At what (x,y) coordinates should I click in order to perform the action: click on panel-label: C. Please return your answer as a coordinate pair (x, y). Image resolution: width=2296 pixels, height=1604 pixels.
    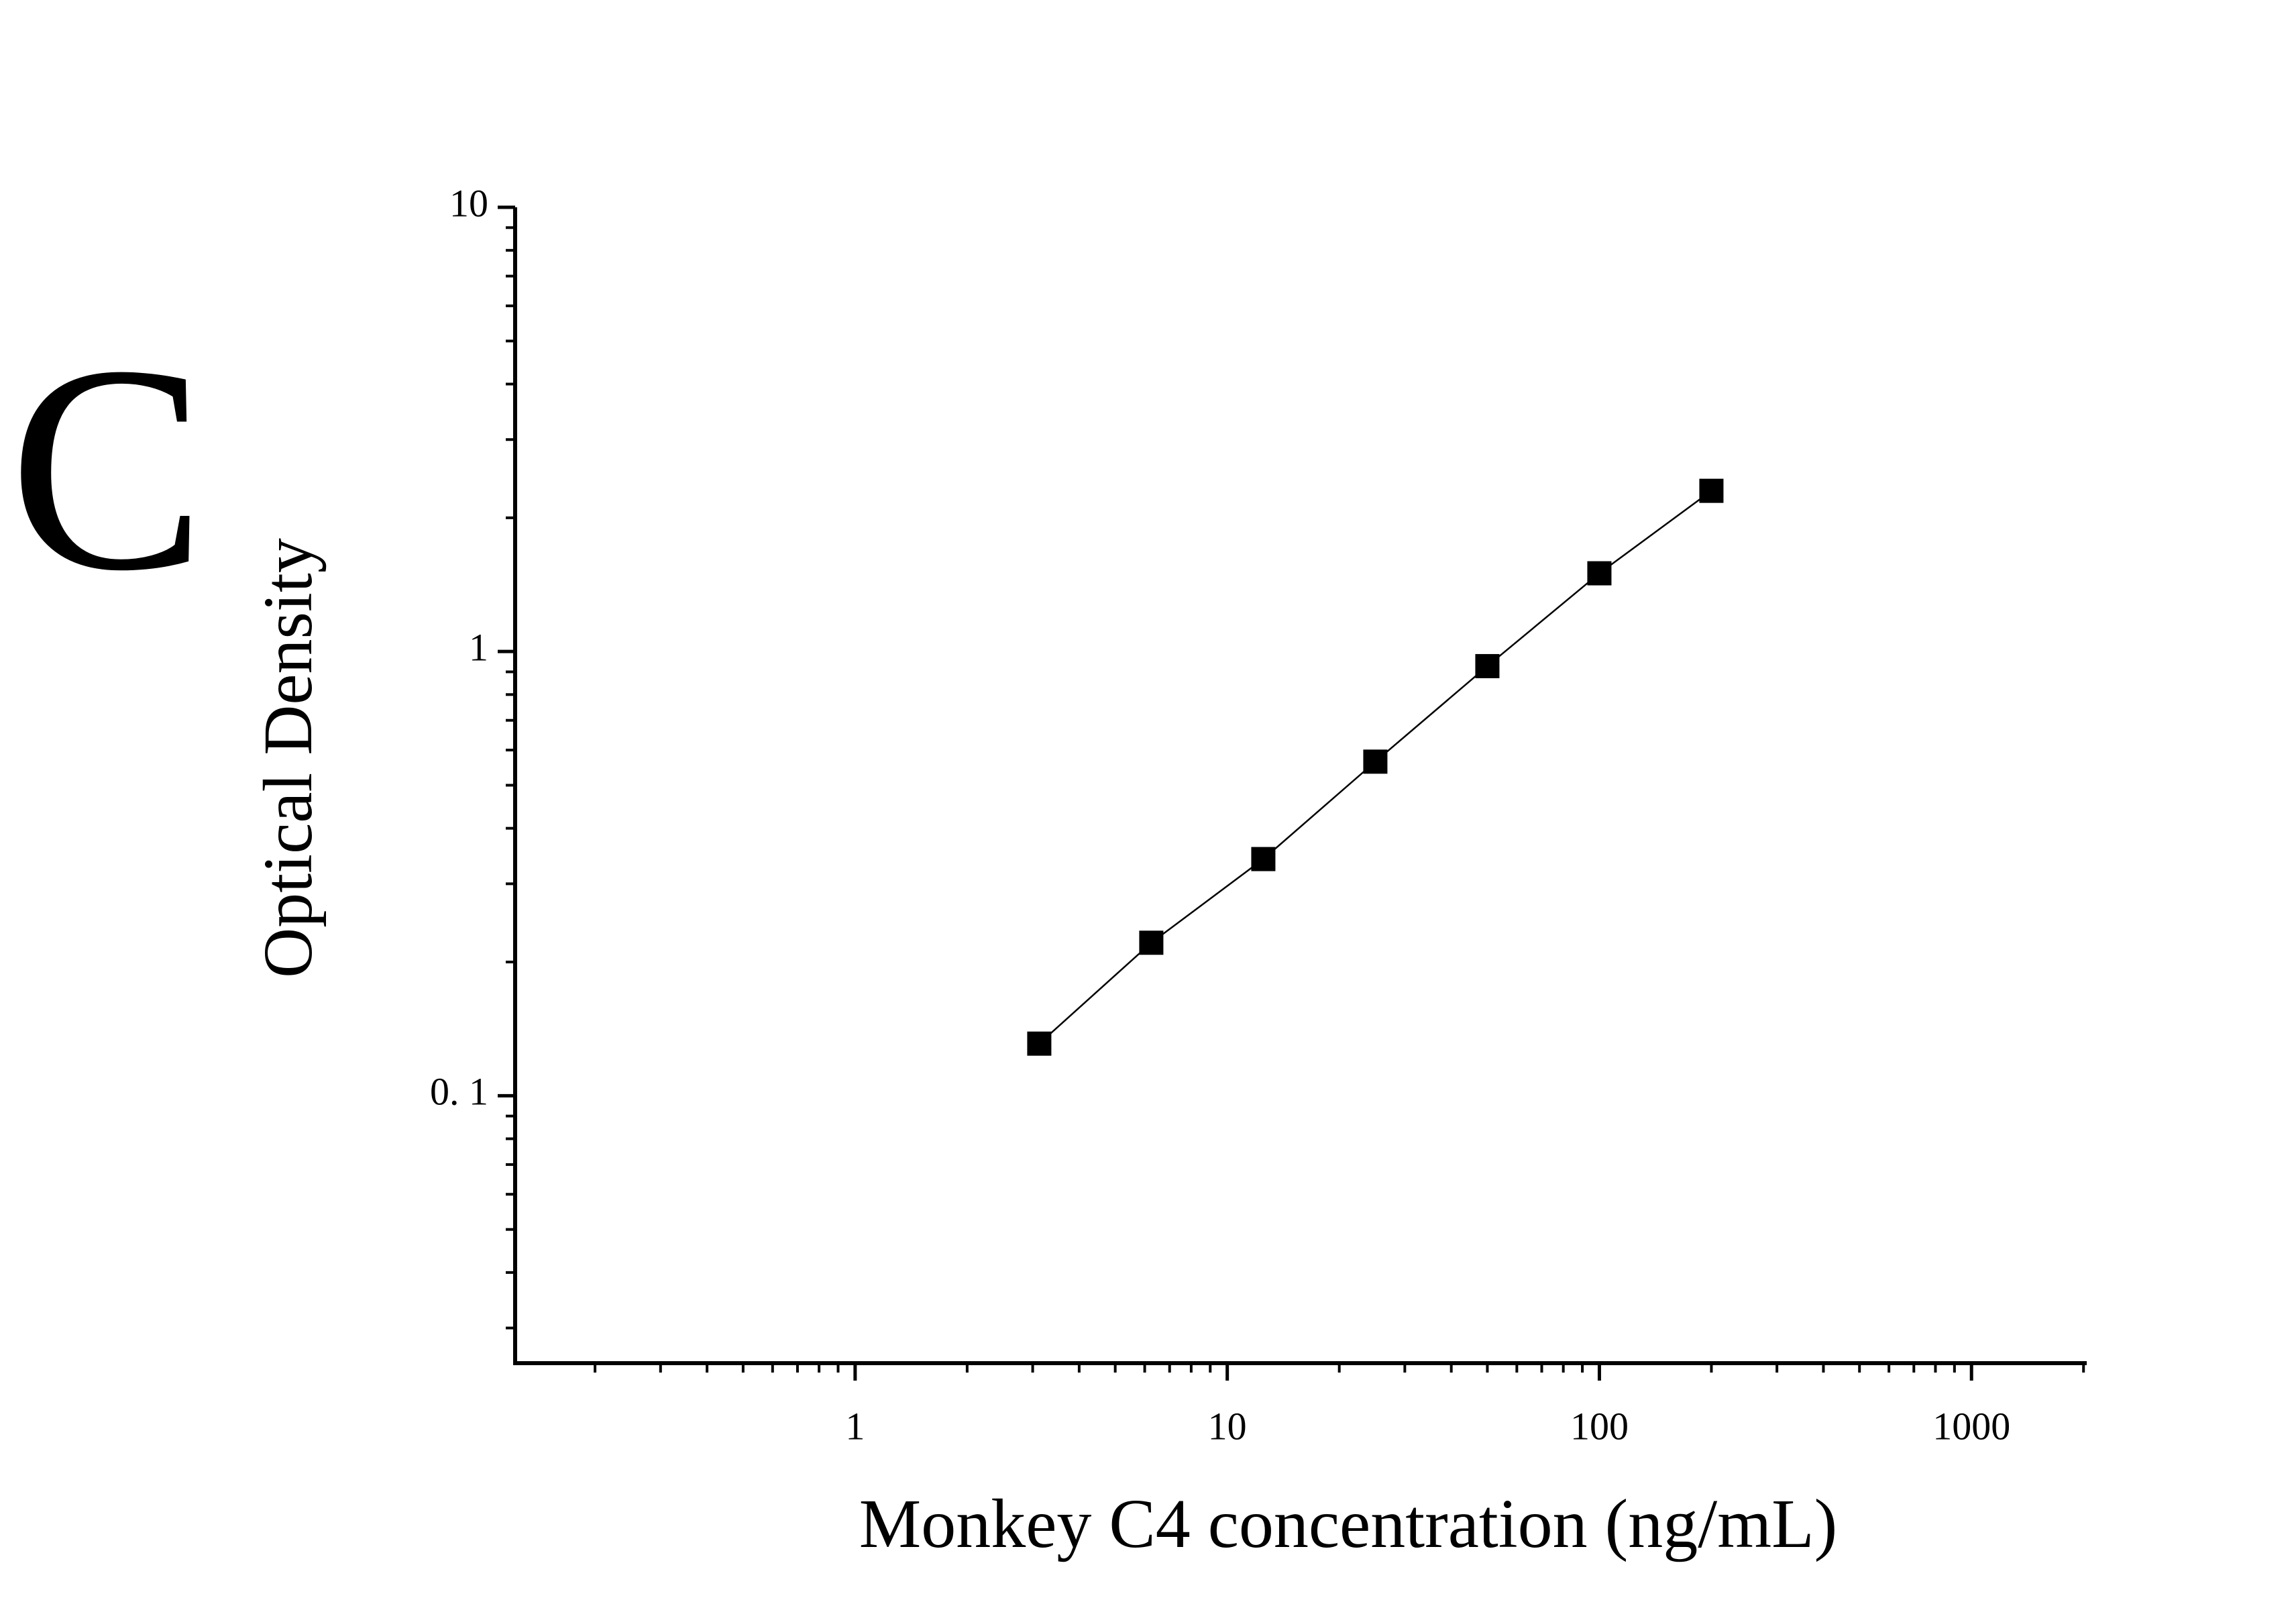
    Looking at the image, I should click on (107, 468).